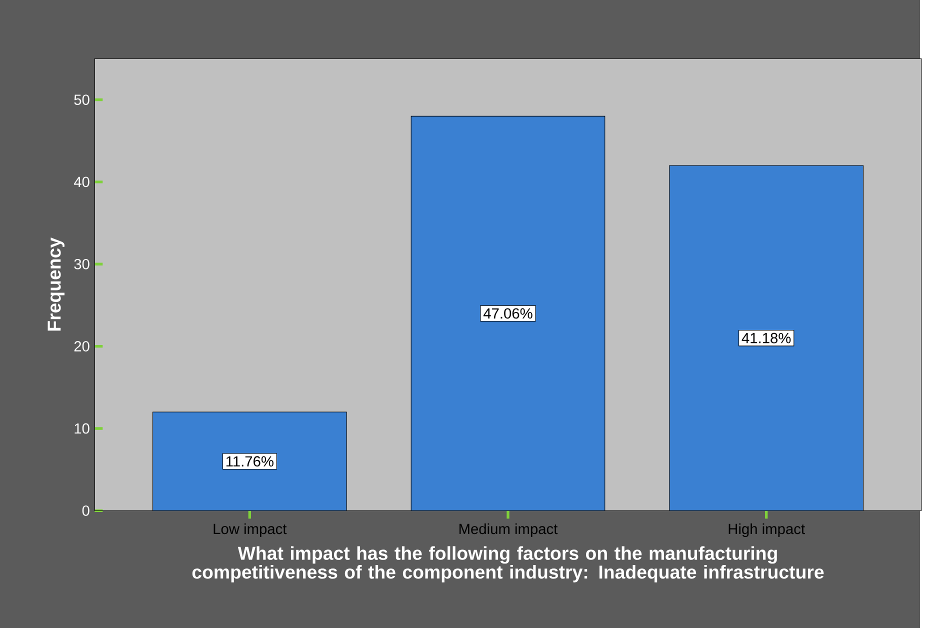 This screenshot has width=931, height=628. What do you see at coordinates (82, 264) in the screenshot?
I see `y-tick-label: 30` at bounding box center [82, 264].